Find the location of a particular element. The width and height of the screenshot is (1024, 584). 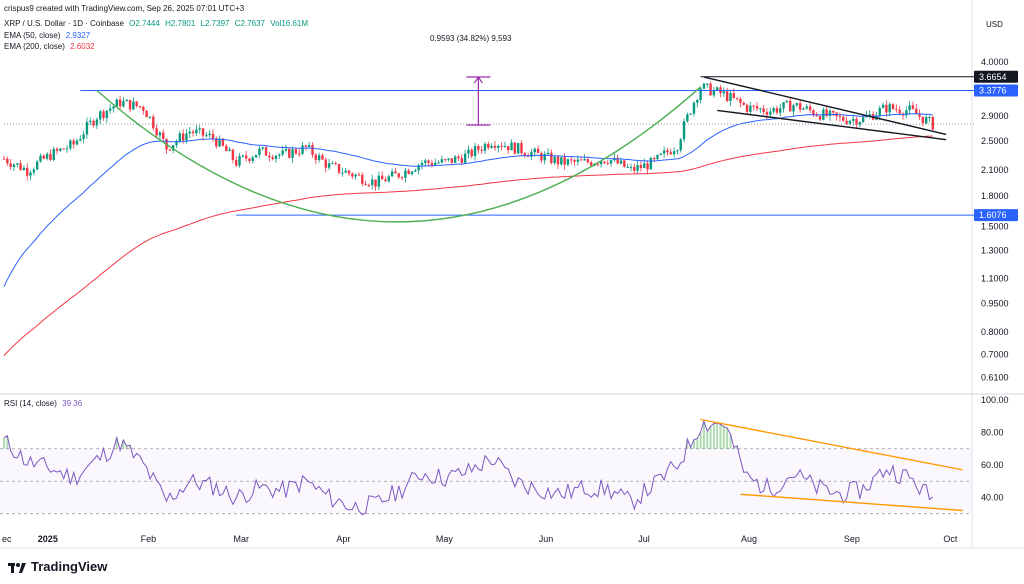

ema200-row: EMA (200, close) 2.6032 is located at coordinates (51, 46).